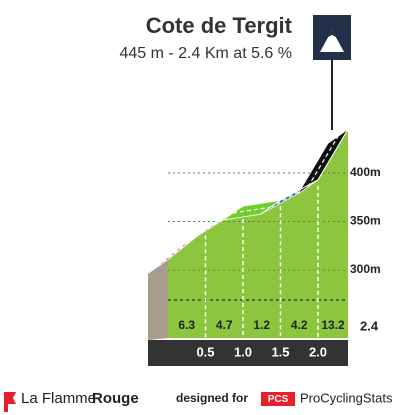 Image resolution: width=405 pixels, height=415 pixels. I want to click on chart-title: Cote de Tergit, so click(219, 25).